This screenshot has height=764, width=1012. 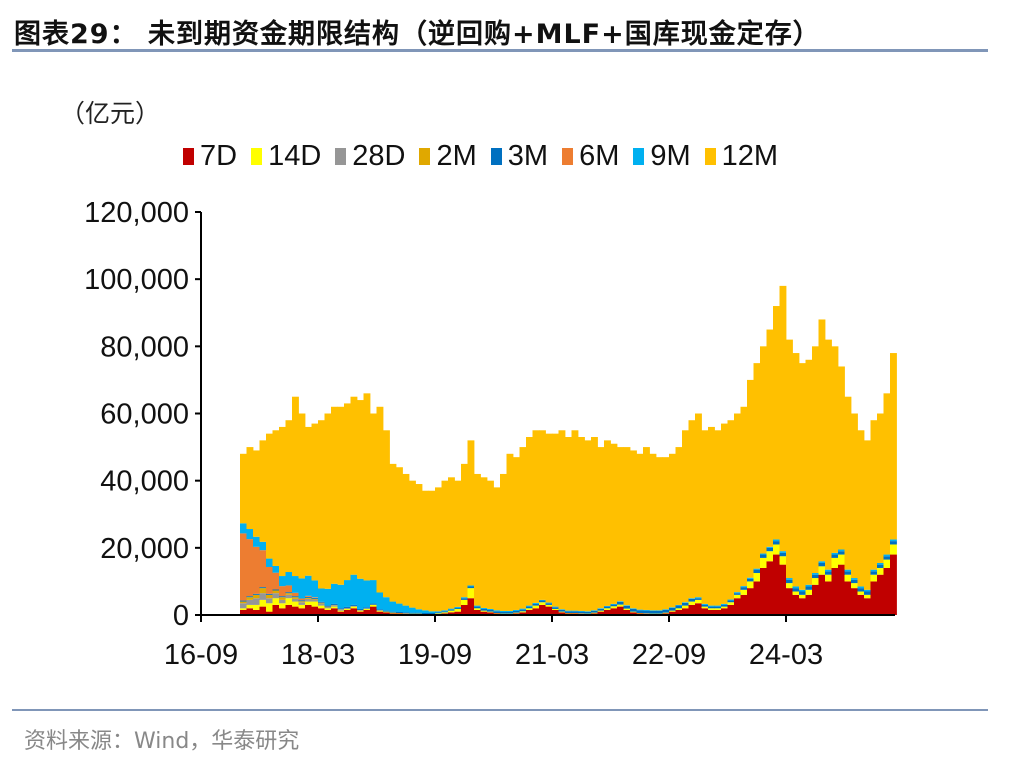 I want to click on x-tick-label: 19-09, so click(x=435, y=655).